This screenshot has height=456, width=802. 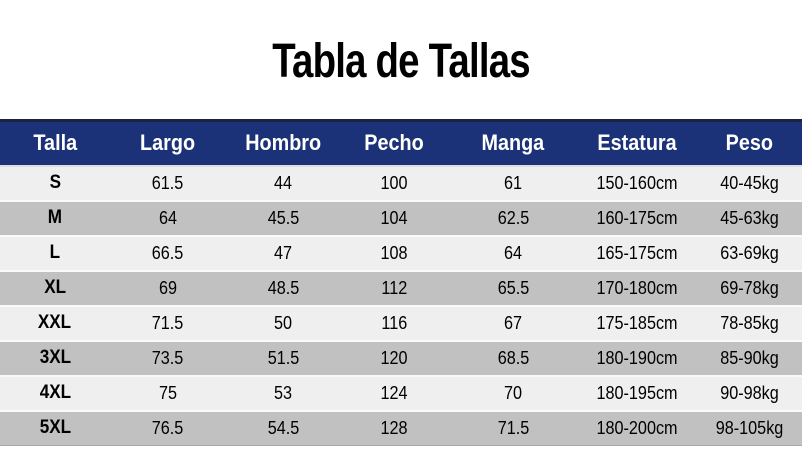 I want to click on column-header-label: Hombro, so click(x=283, y=143).